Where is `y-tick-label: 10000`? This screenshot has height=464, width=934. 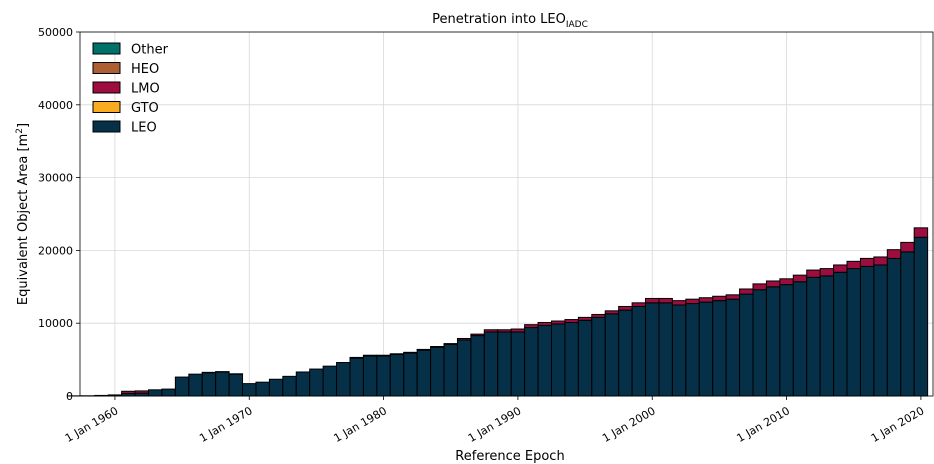 y-tick-label: 10000 is located at coordinates (55, 323).